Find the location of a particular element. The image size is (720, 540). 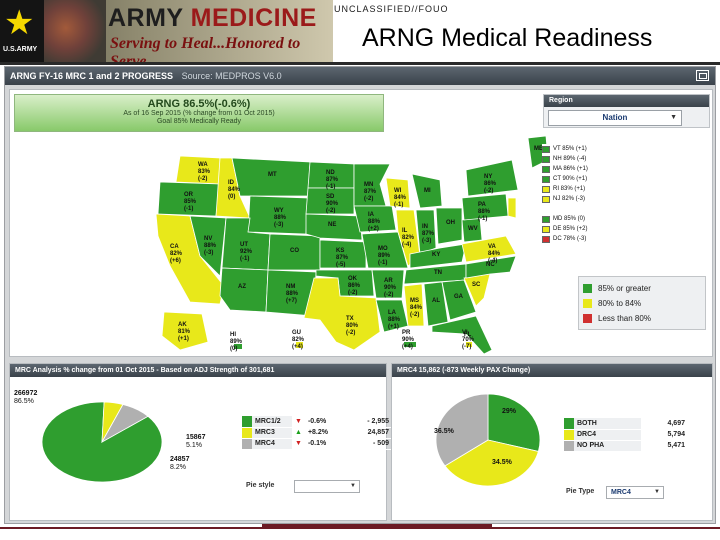

state-nc is located at coordinates (491, 267).